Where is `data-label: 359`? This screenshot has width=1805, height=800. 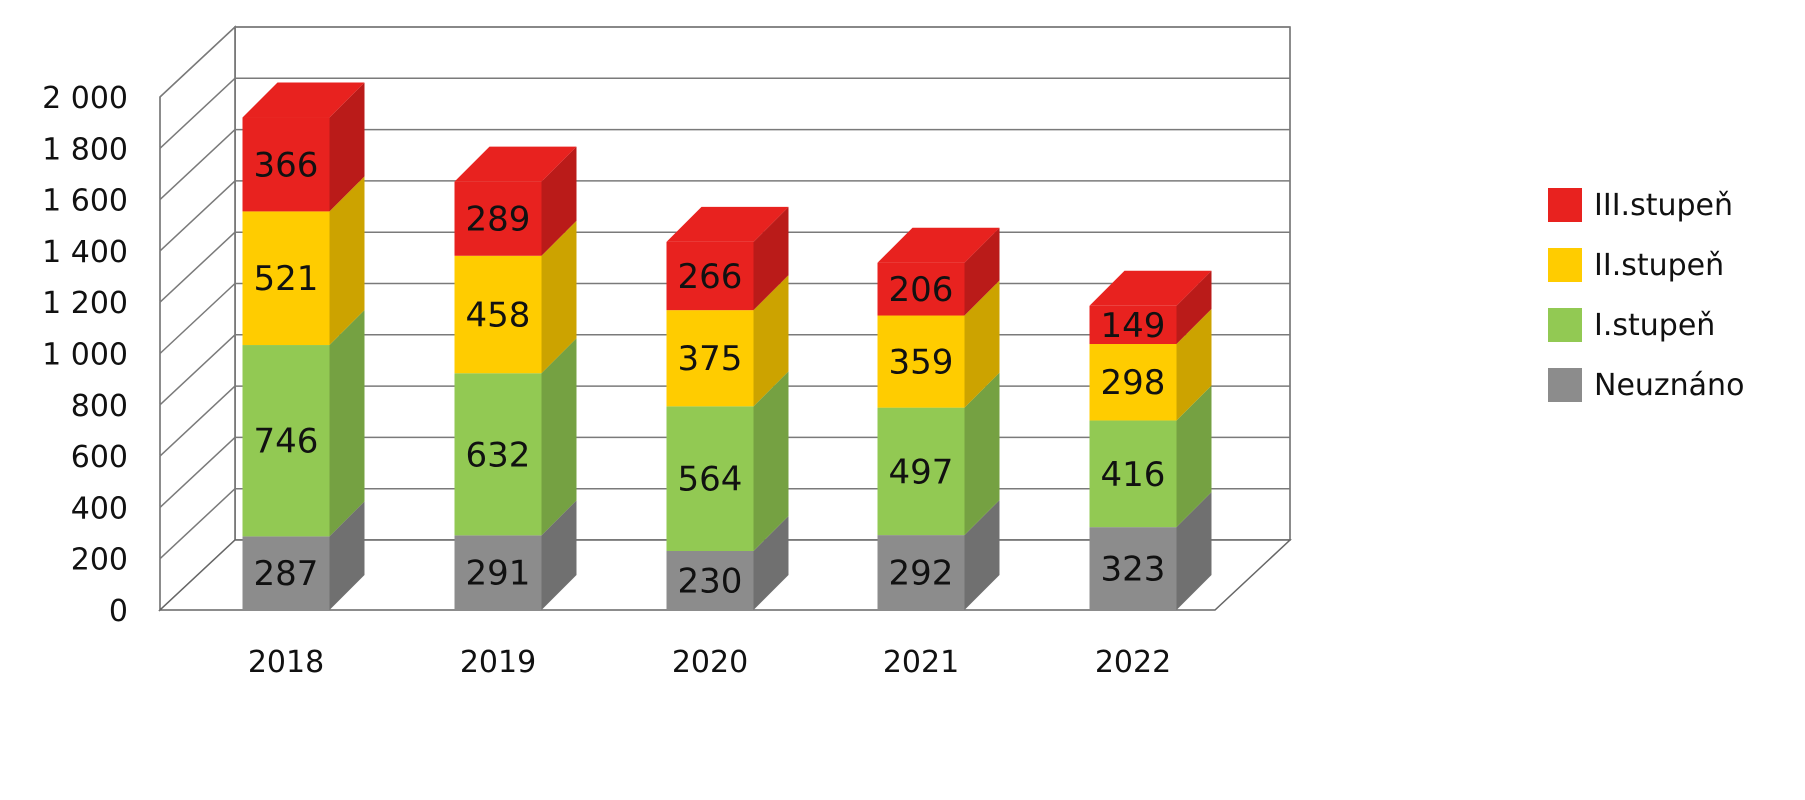 data-label: 359 is located at coordinates (921, 363).